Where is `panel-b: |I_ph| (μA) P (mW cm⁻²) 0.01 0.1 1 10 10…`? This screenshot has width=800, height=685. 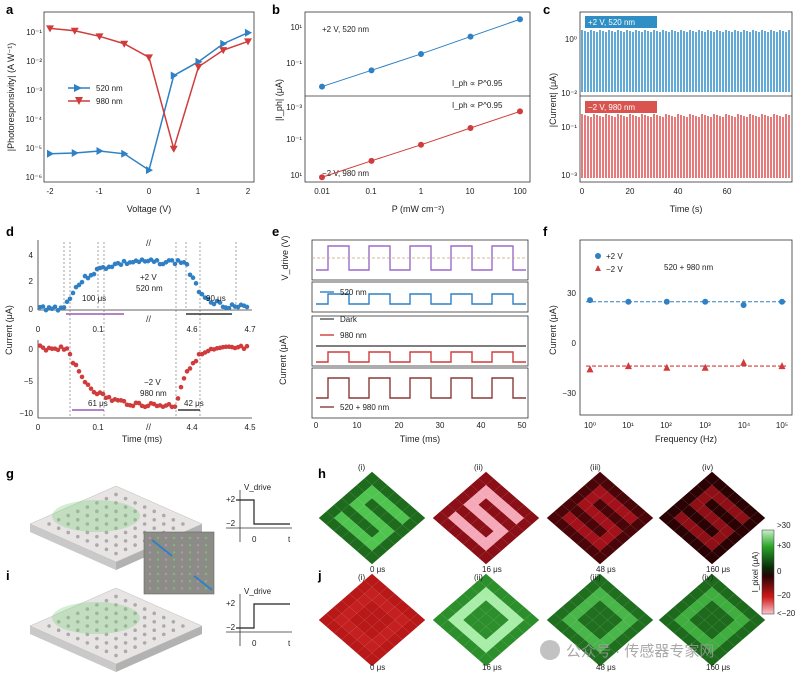
panel-b: |I_ph| (μA) P (mW cm⁻²) 0.01 0.1 1 10 10… is located at coordinates (402, 112).